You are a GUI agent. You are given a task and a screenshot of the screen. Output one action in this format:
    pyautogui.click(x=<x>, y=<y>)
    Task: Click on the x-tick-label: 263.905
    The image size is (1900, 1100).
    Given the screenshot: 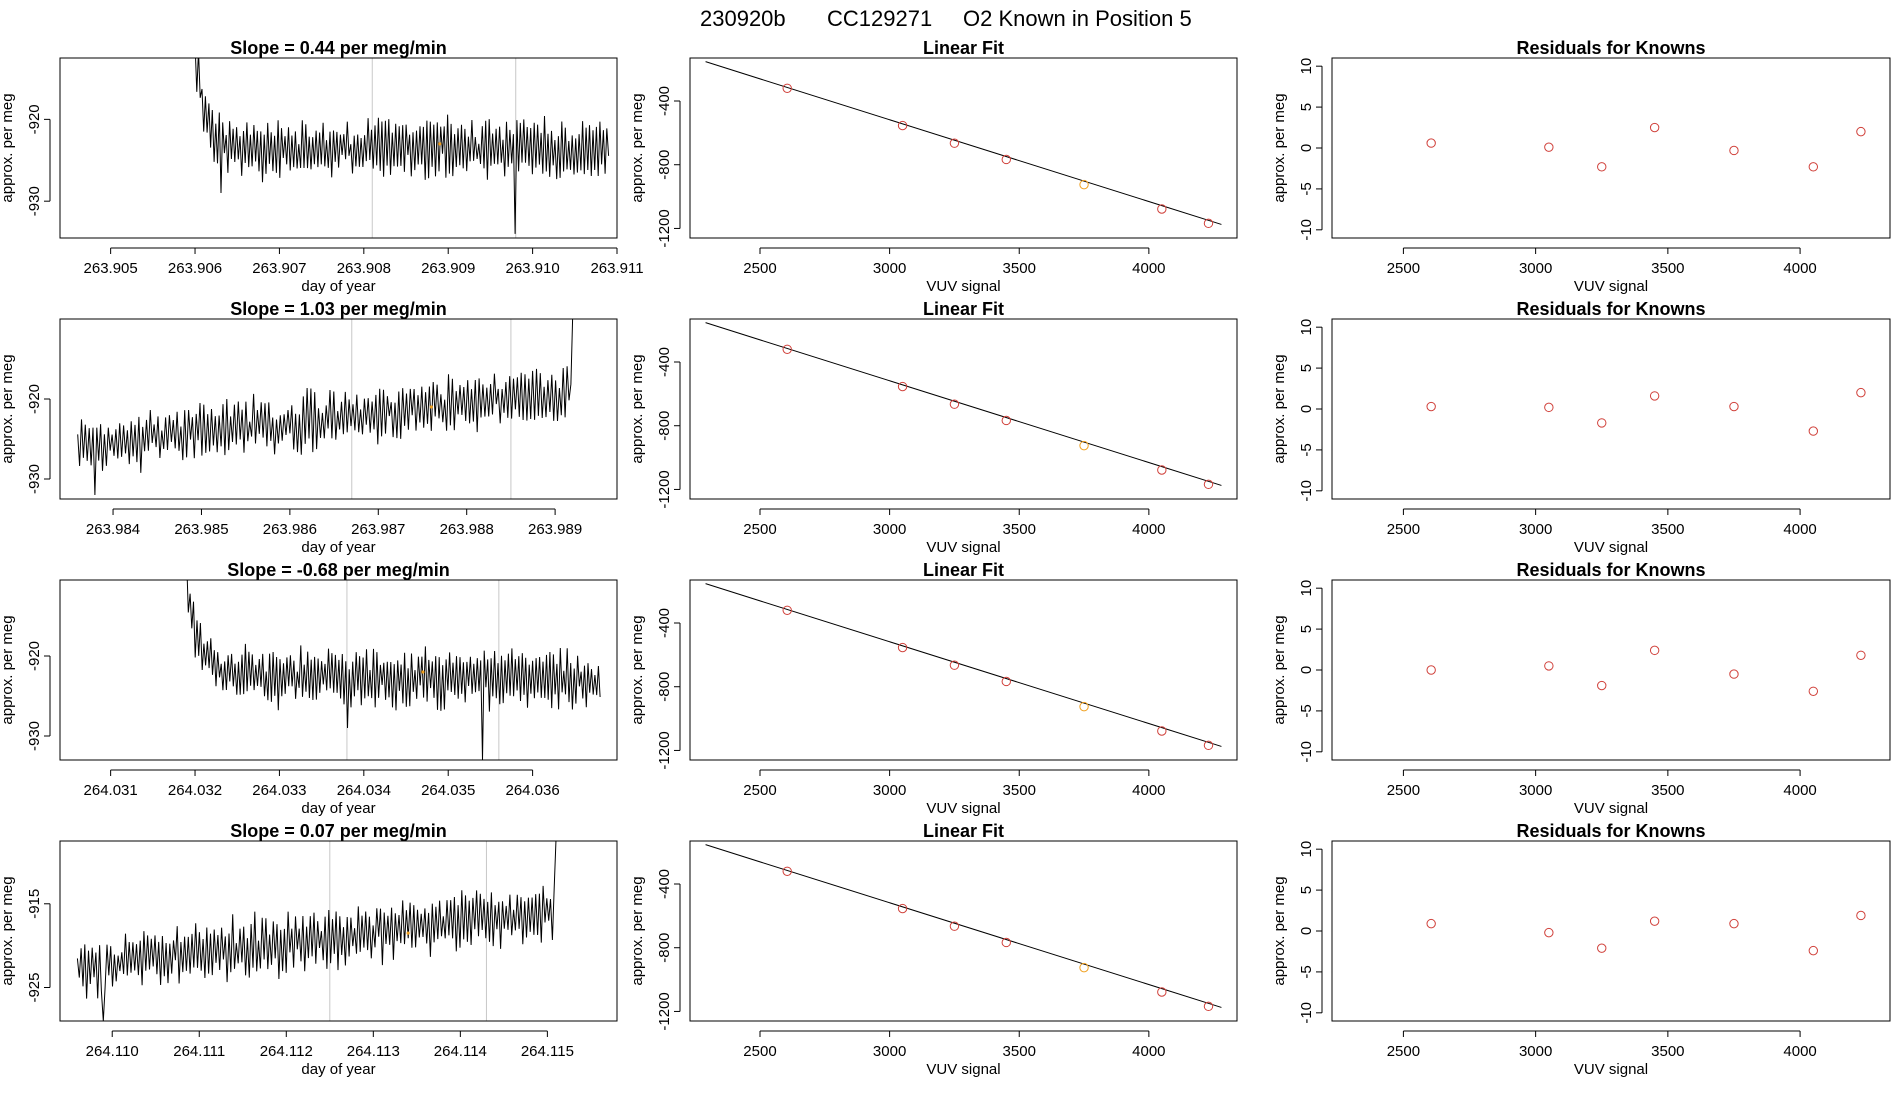 What is the action you would take?
    pyautogui.click(x=111, y=268)
    